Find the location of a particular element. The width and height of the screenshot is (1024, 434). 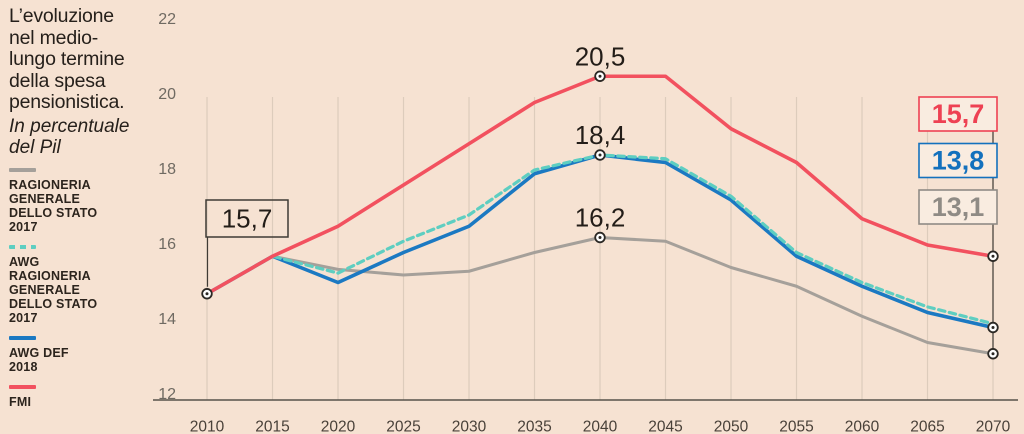

x-tick-label-2025: 2025 is located at coordinates (403, 426).